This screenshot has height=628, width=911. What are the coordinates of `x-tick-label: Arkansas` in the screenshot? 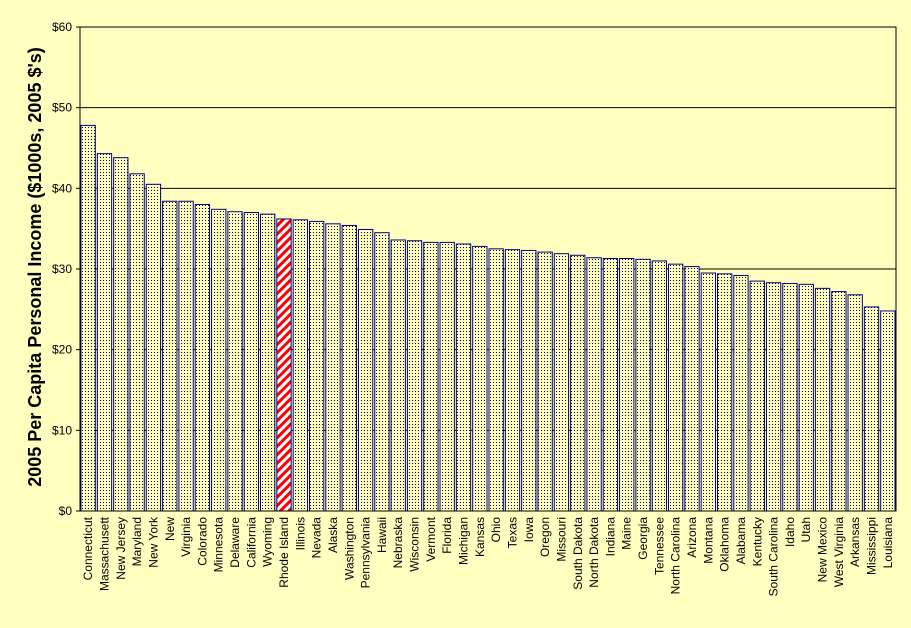 It's located at (855, 542).